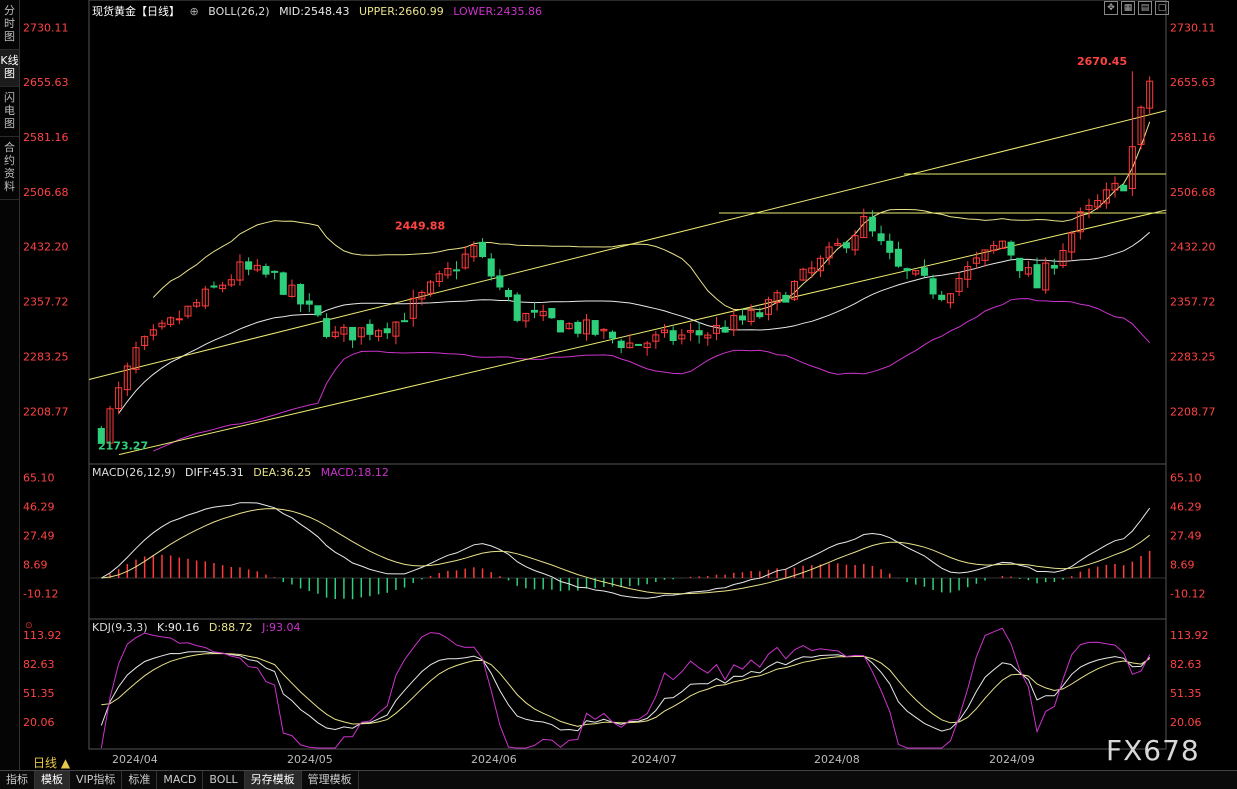 Image resolution: width=1237 pixels, height=789 pixels. What do you see at coordinates (1128, 8) in the screenshot?
I see `grid-icon: ▦` at bounding box center [1128, 8].